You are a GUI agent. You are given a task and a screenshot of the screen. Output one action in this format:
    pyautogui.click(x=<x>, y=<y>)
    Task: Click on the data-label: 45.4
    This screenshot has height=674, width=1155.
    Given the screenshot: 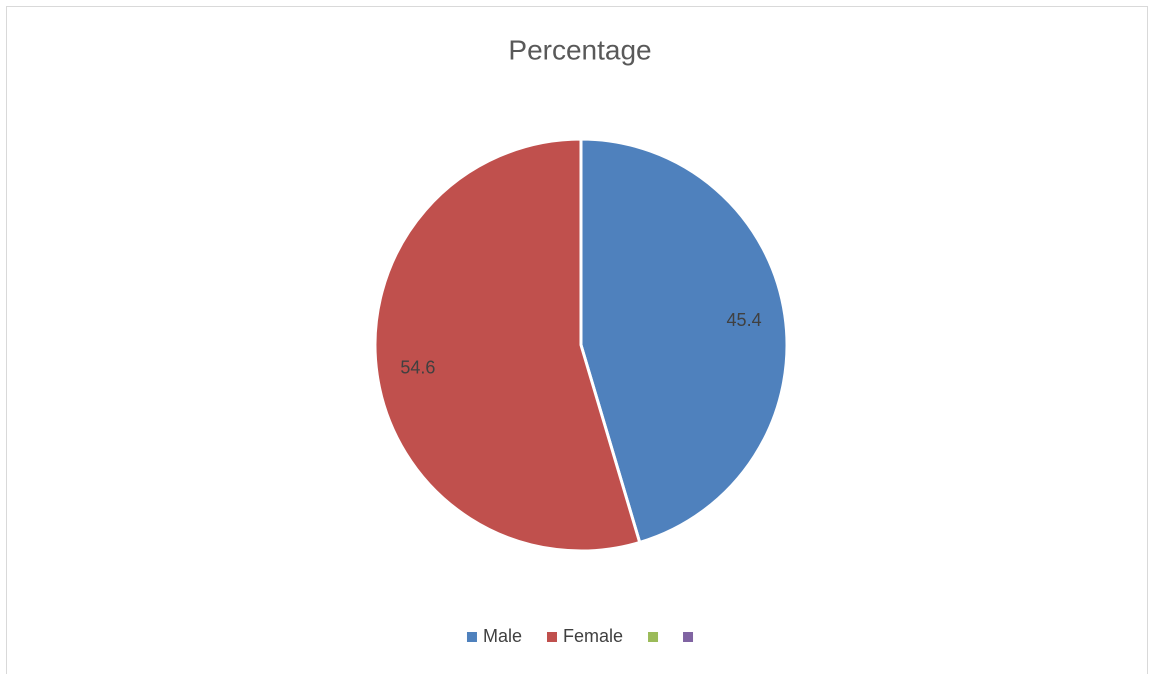 What is the action you would take?
    pyautogui.click(x=744, y=320)
    